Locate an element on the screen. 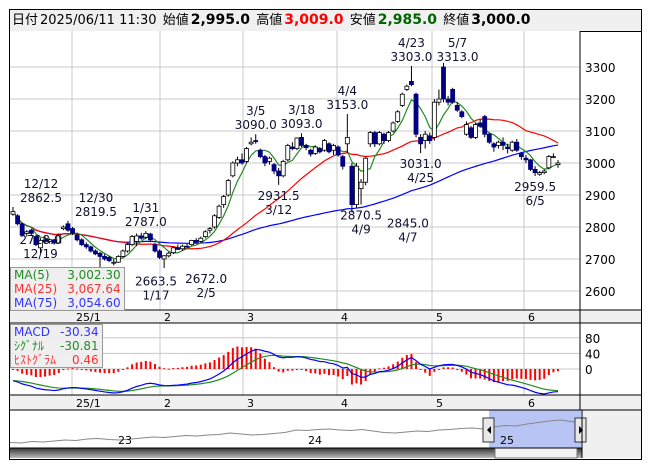  month-label: 6 is located at coordinates (531, 317).